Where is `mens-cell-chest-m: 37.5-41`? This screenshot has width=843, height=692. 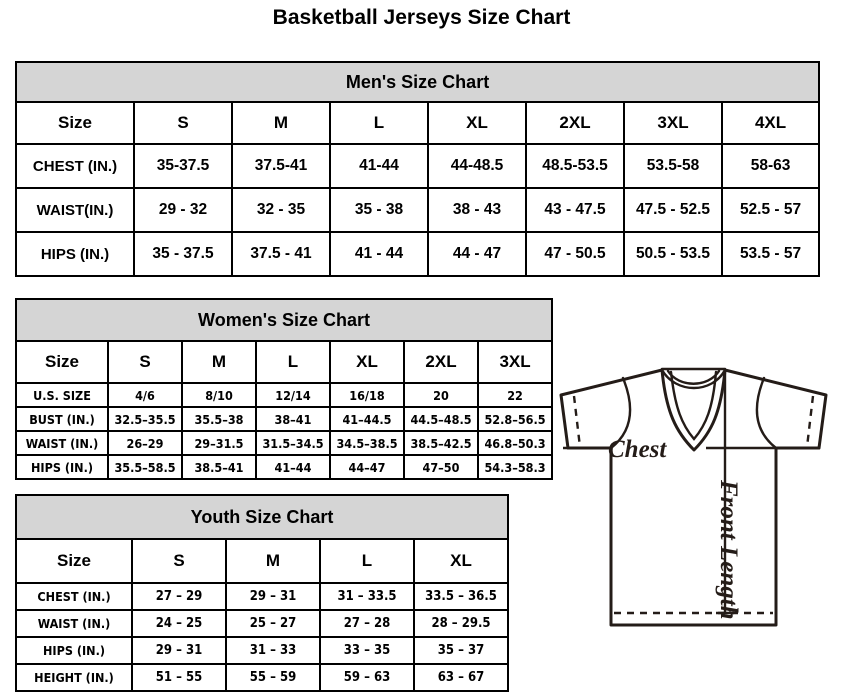
mens-cell-chest-m: 37.5-41 is located at coordinates (281, 166).